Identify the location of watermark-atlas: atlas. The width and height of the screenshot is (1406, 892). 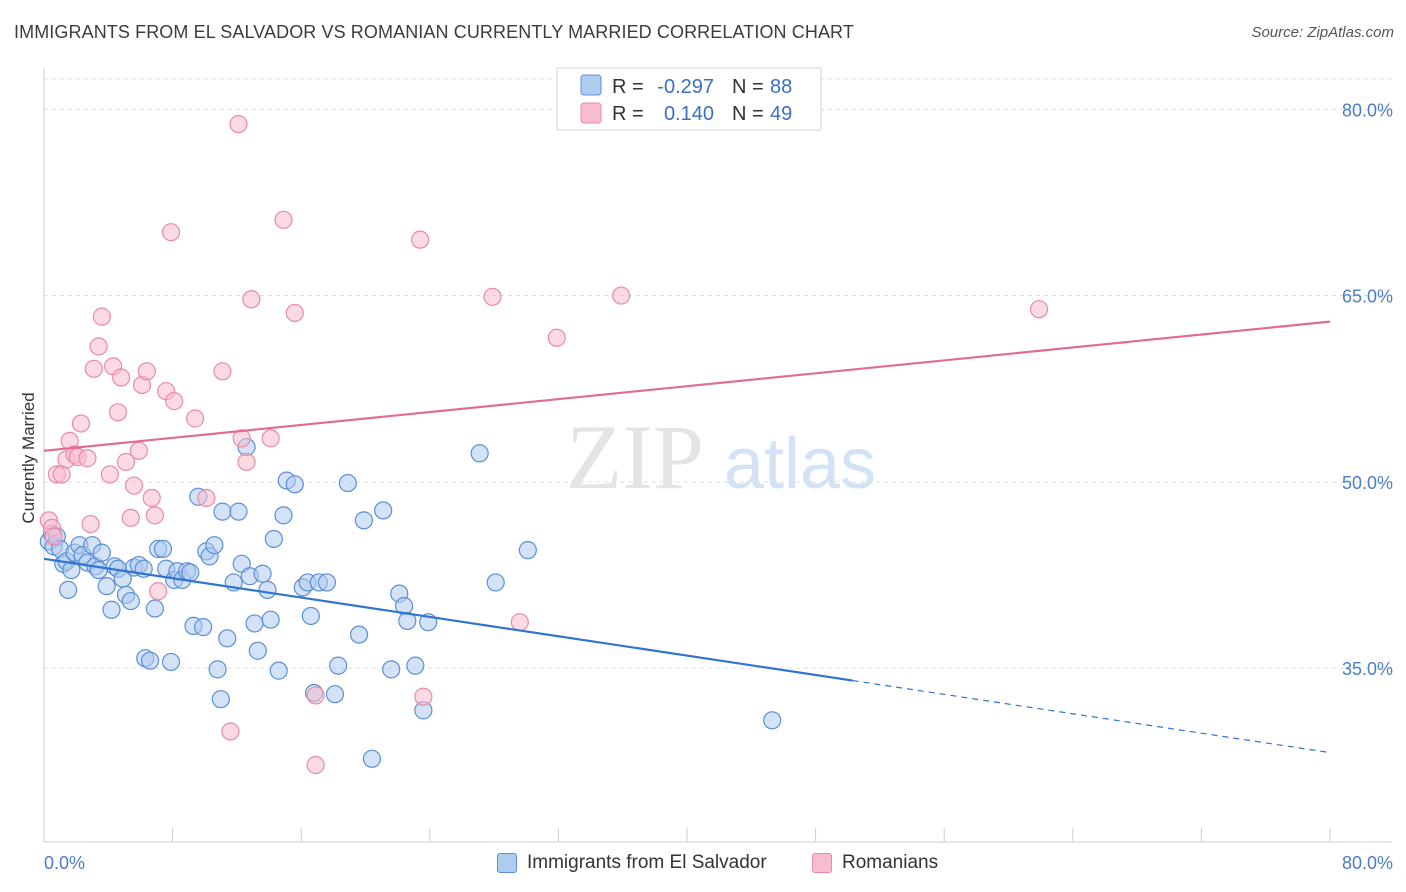
(800, 464).